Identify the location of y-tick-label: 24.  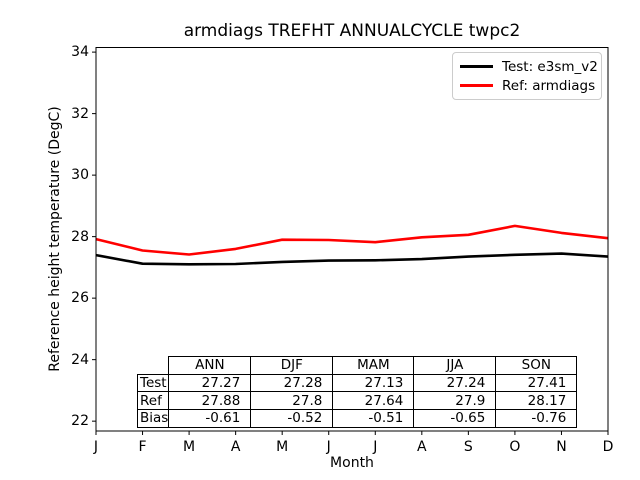
(80, 359).